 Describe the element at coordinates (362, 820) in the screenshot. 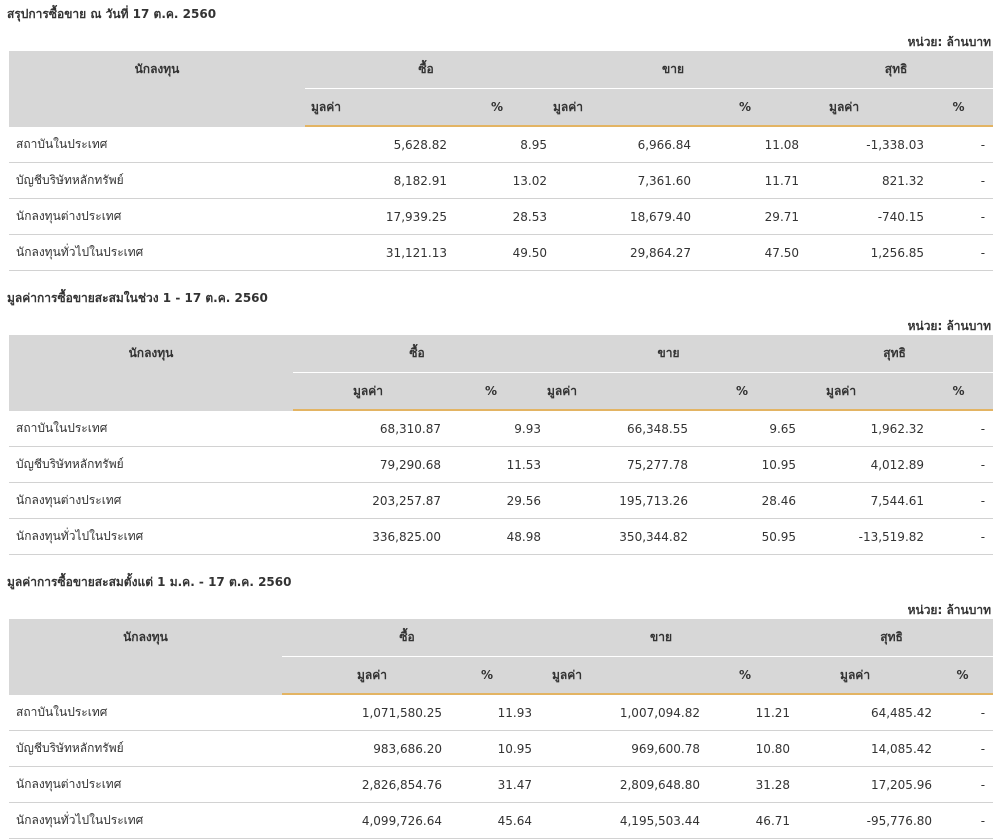

I see `buy-value: 4,099,726.64` at that location.